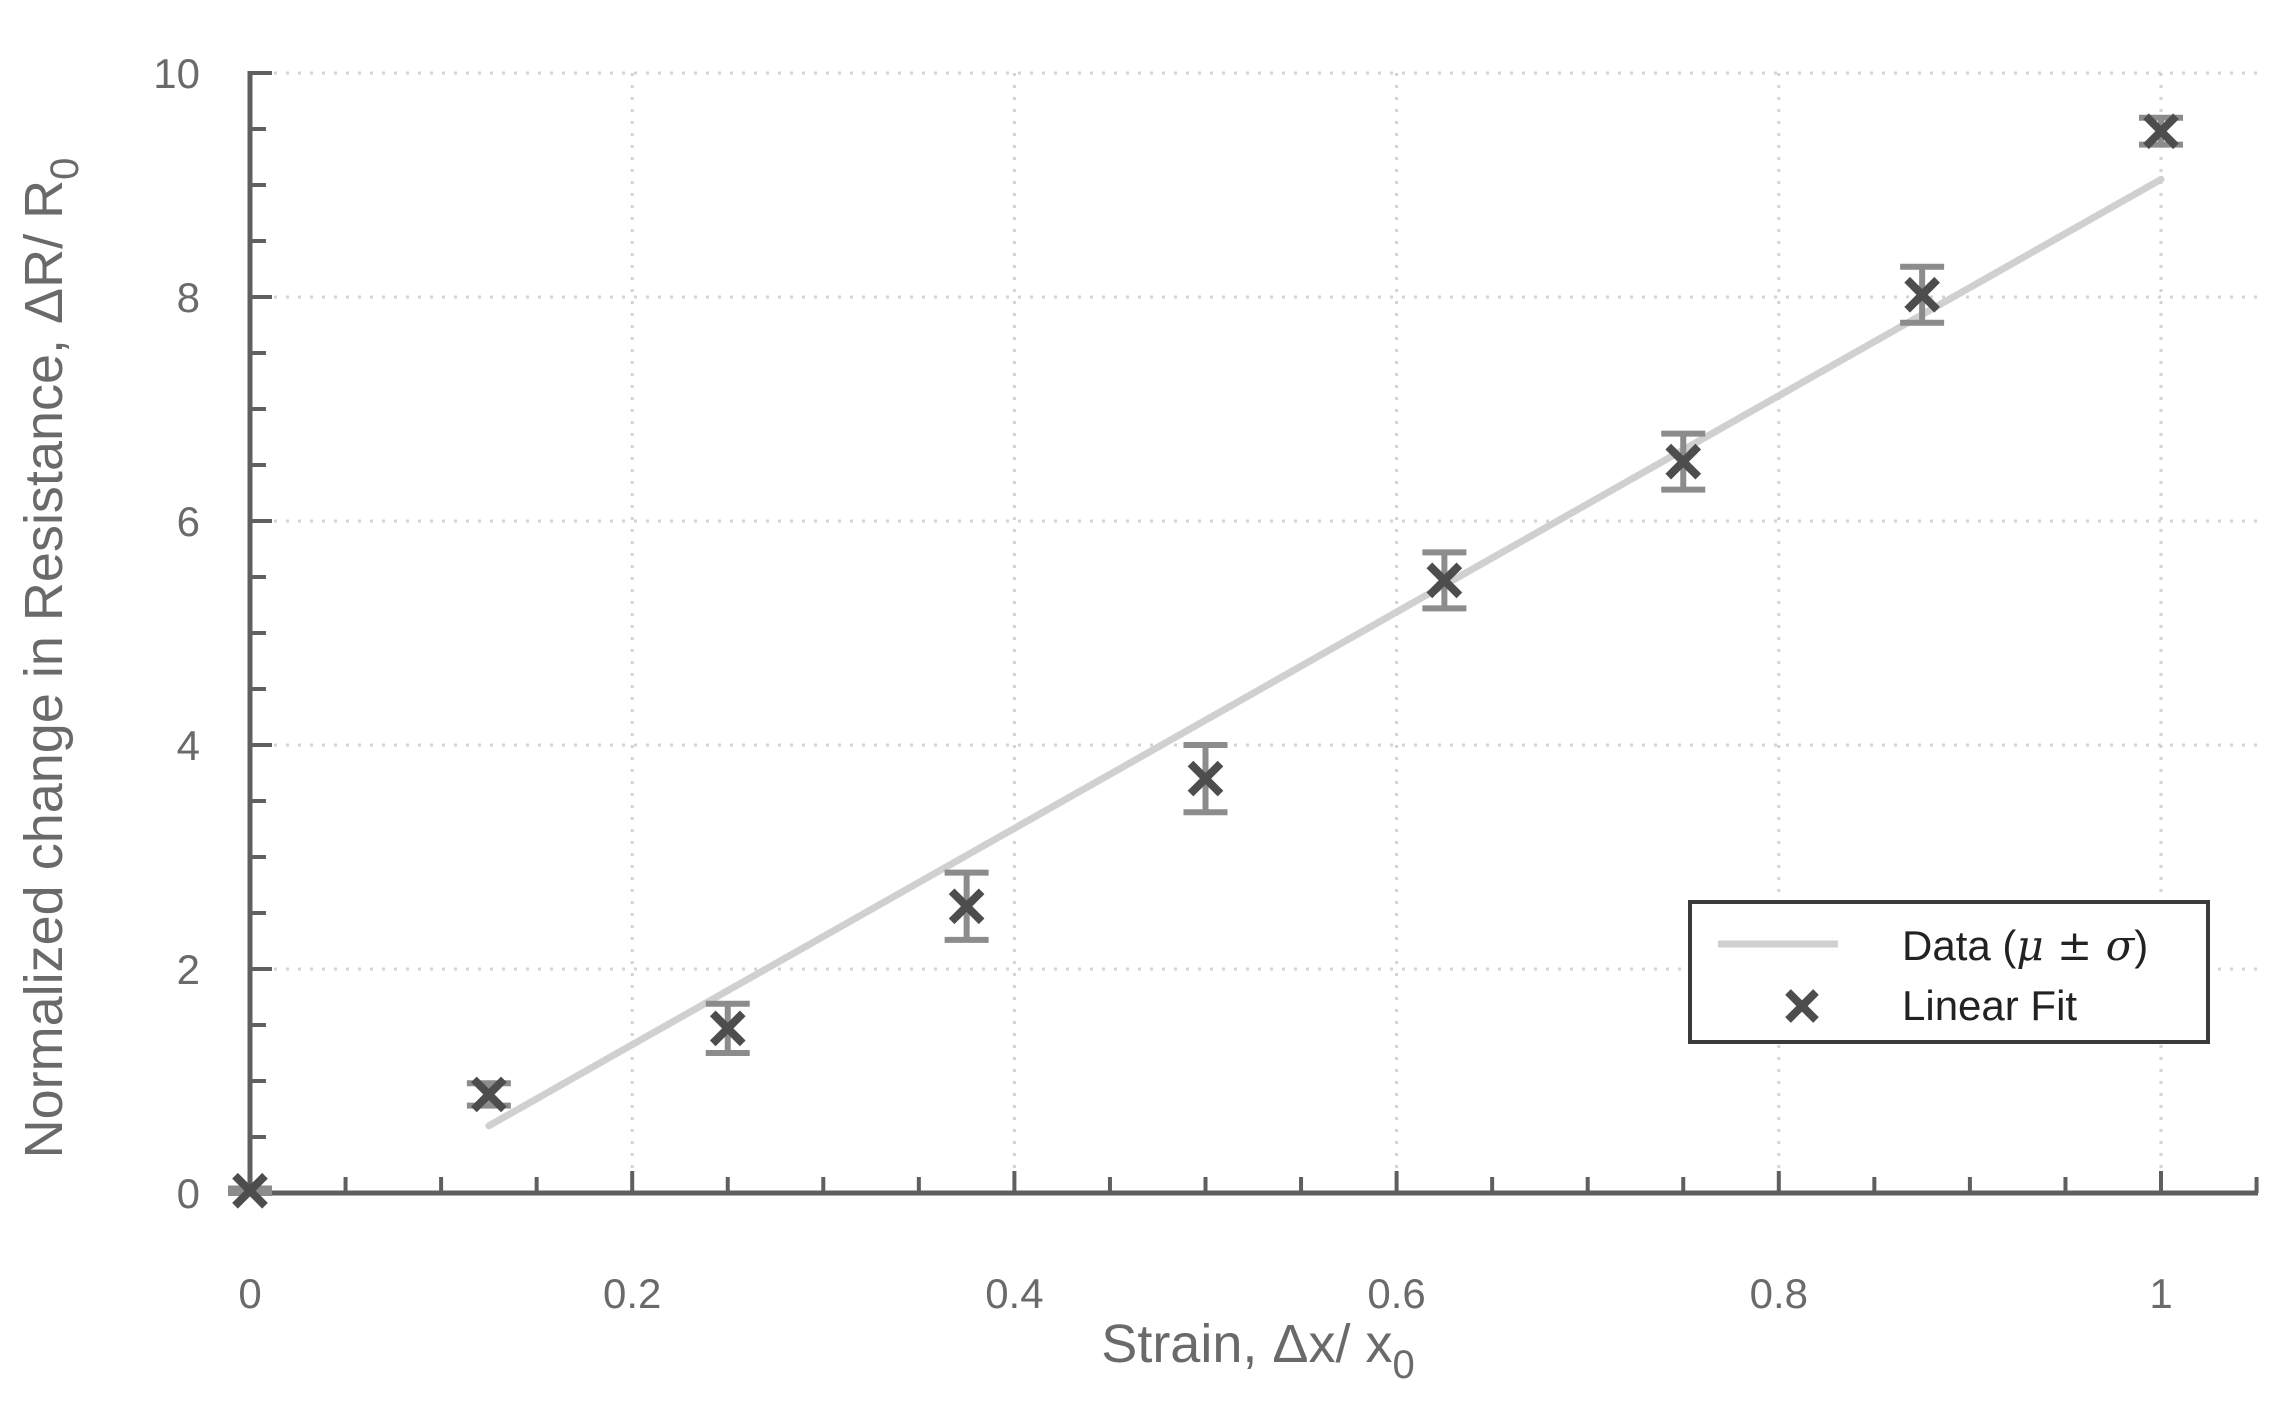 The height and width of the screenshot is (1427, 2273). Describe the element at coordinates (188, 745) in the screenshot. I see `y-tick-label: 4` at that location.